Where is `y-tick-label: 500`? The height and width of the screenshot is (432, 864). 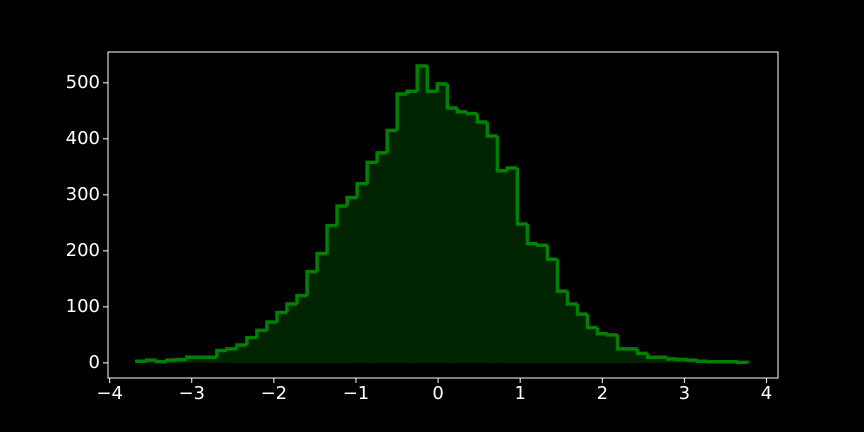
y-tick-label: 500 is located at coordinates (83, 82).